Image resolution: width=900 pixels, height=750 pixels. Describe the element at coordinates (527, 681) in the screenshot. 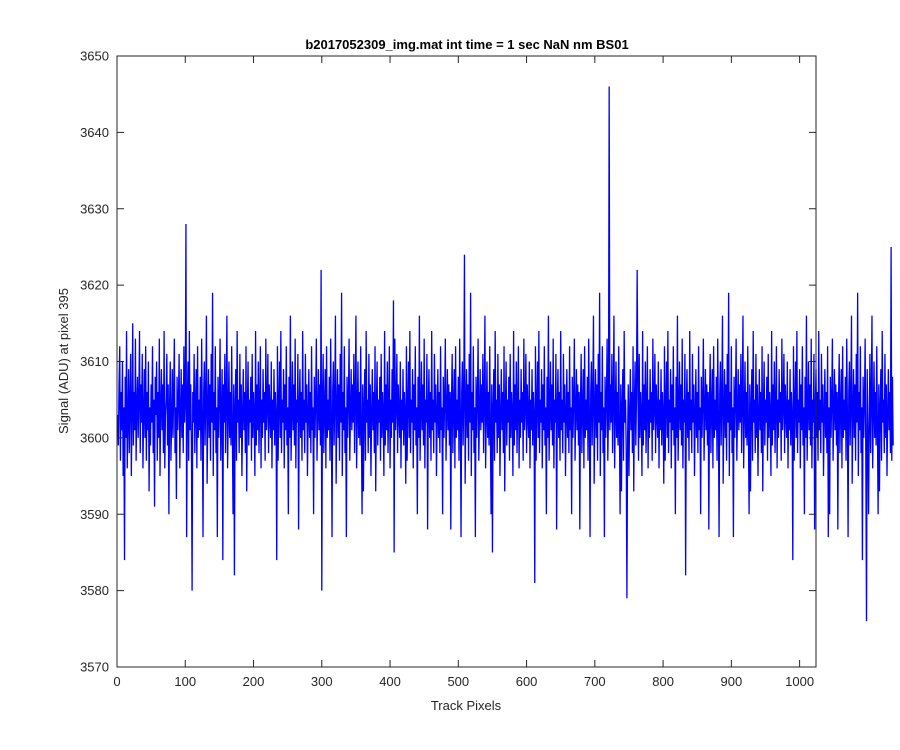

I see `x-tick-label: 600` at that location.